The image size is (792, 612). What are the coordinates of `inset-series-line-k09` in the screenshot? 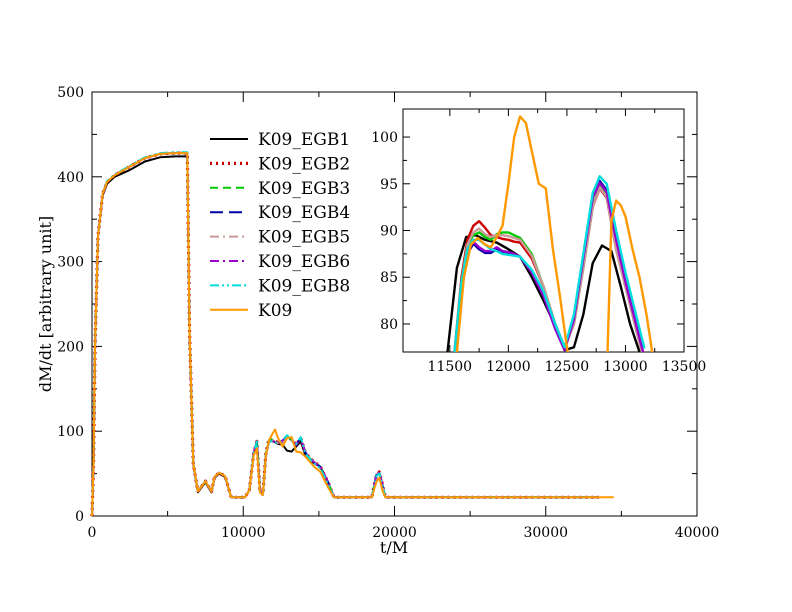 It's located at (554, 233).